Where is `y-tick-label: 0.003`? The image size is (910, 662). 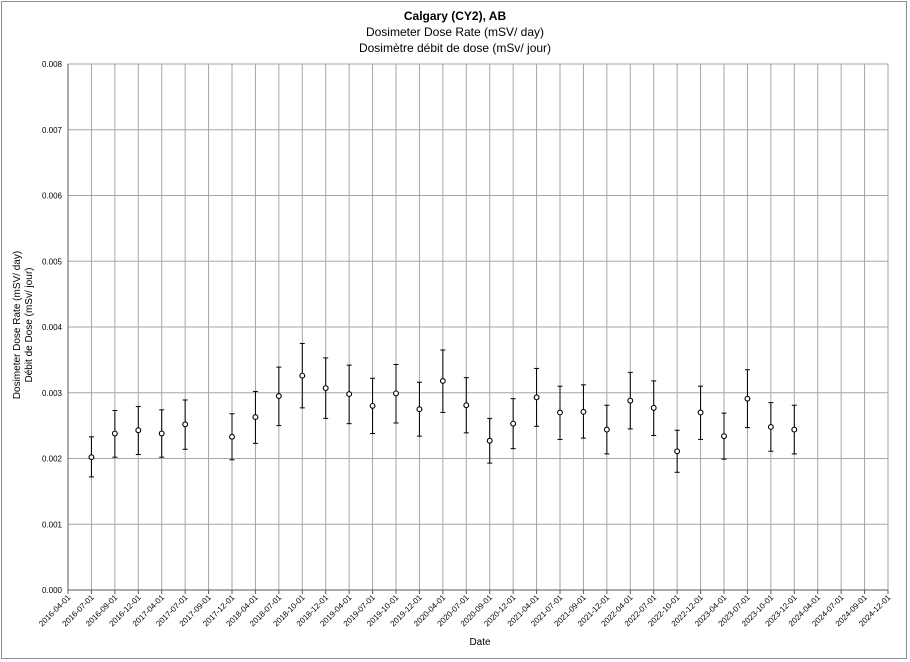 y-tick-label: 0.003 is located at coordinates (52, 393).